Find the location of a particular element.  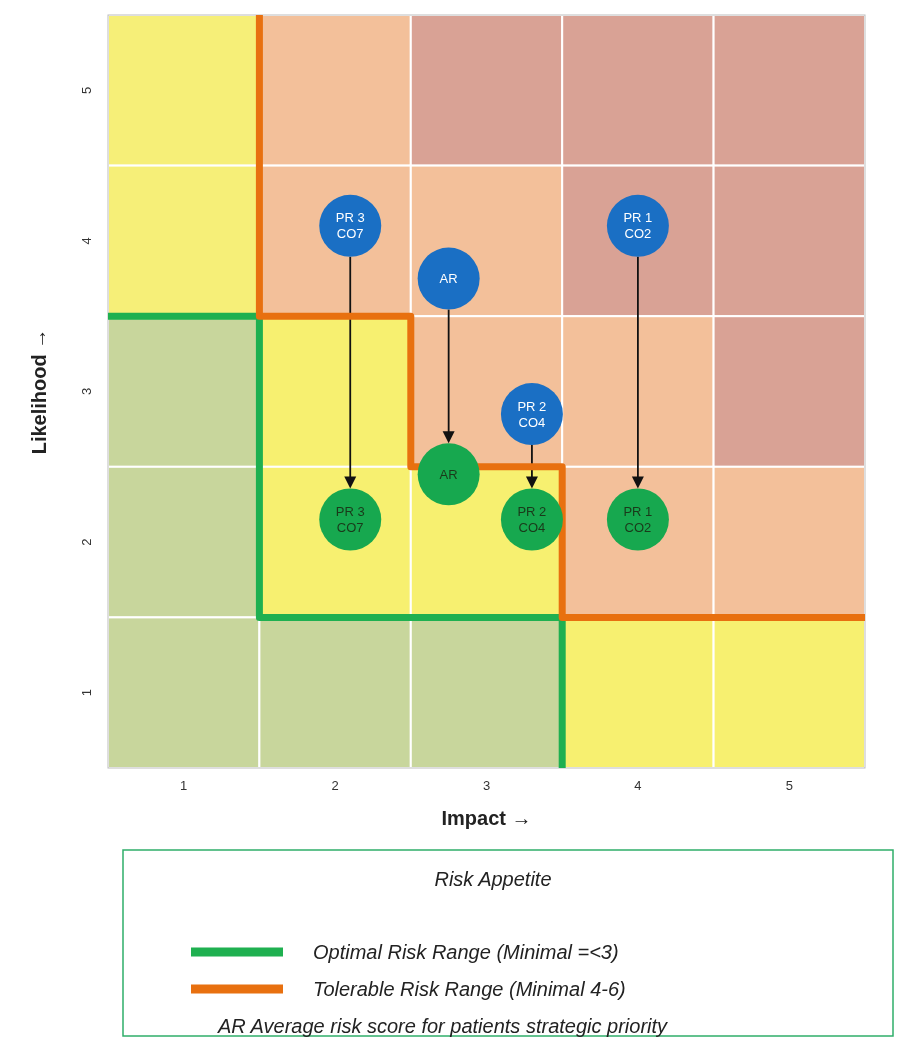

legend-label: Optimal Risk Range (Minimal =<3) is located at coordinates (466, 952).